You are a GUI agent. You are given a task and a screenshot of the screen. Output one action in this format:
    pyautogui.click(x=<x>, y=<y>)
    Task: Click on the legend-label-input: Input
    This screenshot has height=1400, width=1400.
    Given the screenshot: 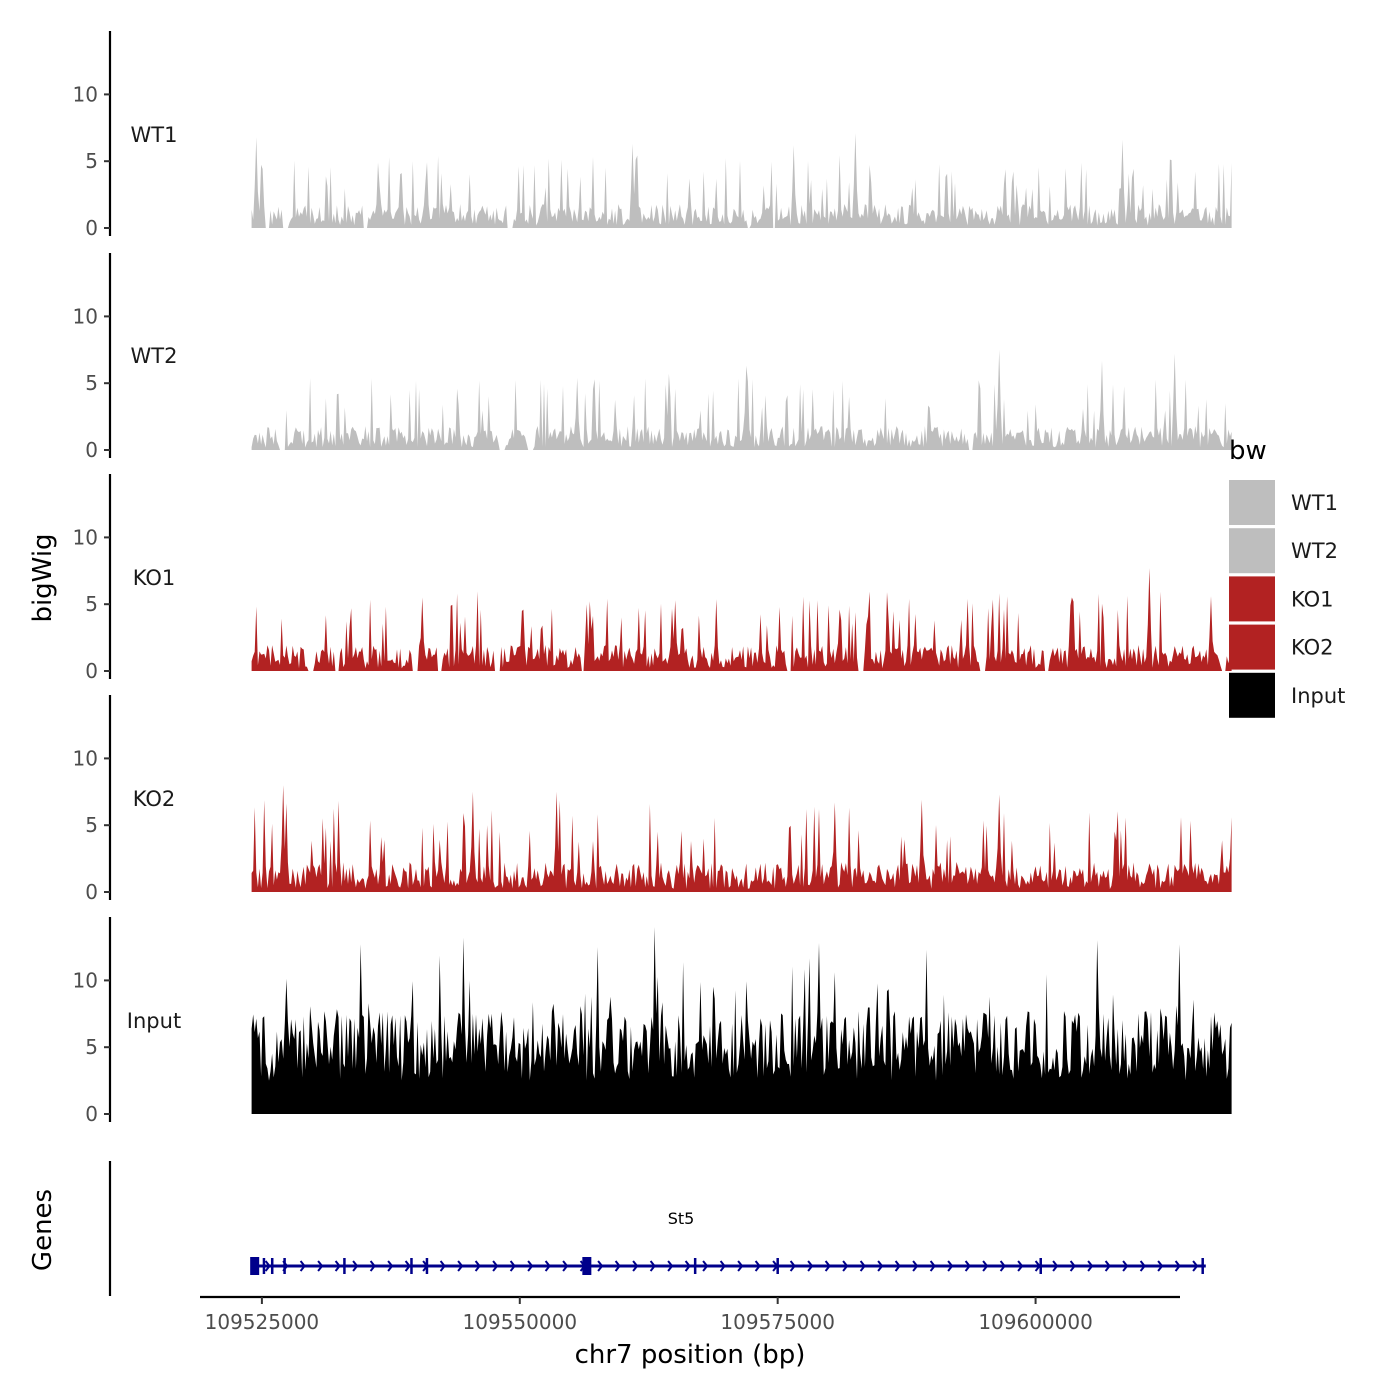 What is the action you would take?
    pyautogui.click(x=1318, y=696)
    